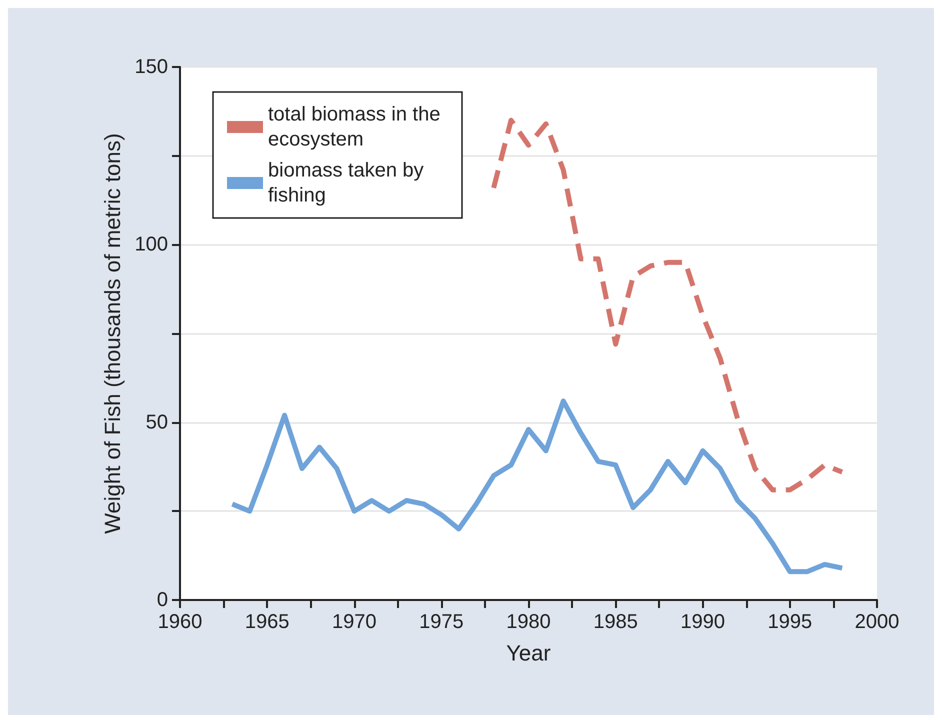  I want to click on x-tick-label: 1965, so click(267, 622).